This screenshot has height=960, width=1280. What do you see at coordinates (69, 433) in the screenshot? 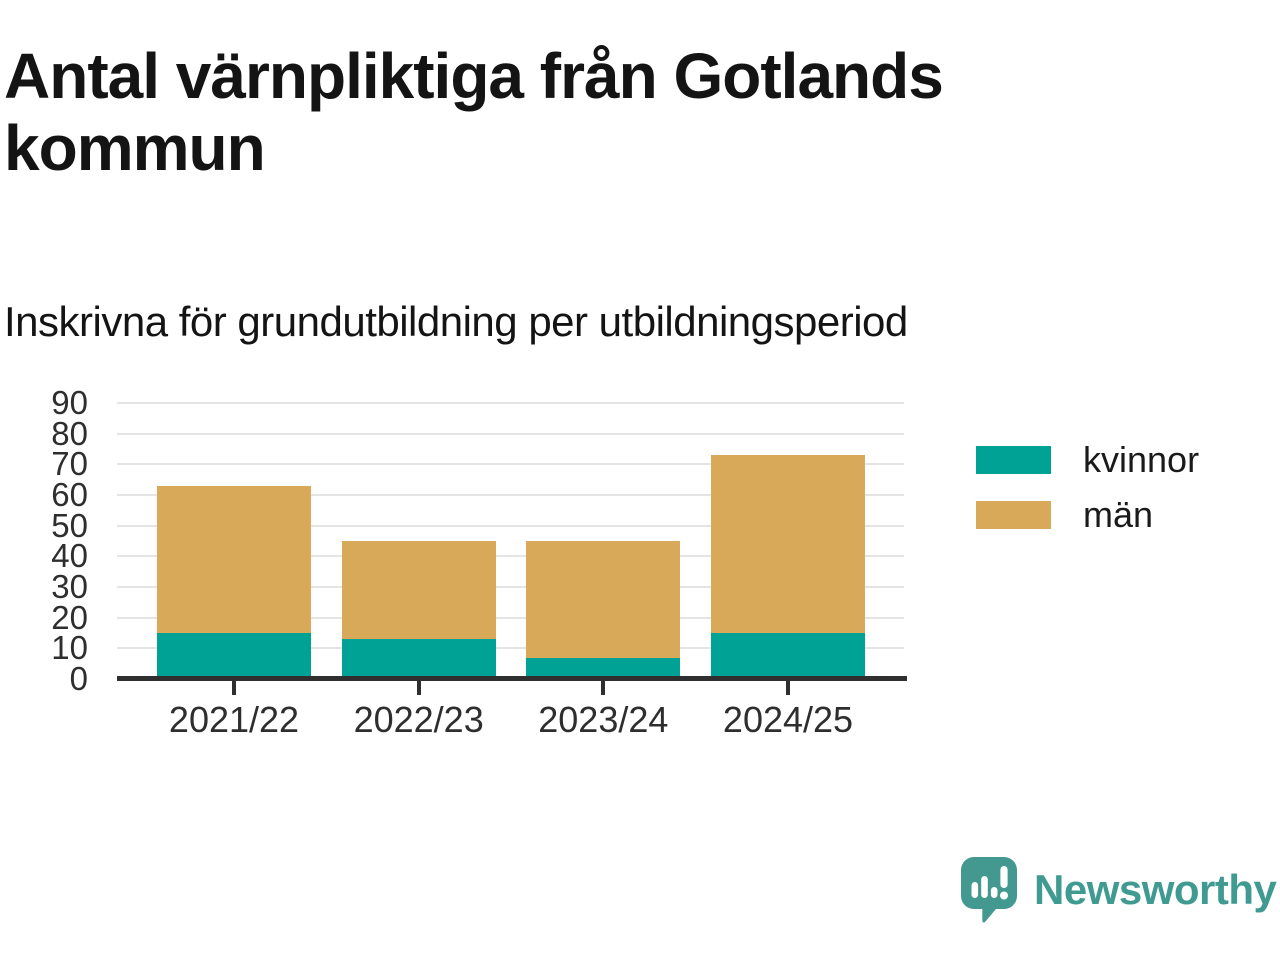
I see `y-axis-label: 80` at bounding box center [69, 433].